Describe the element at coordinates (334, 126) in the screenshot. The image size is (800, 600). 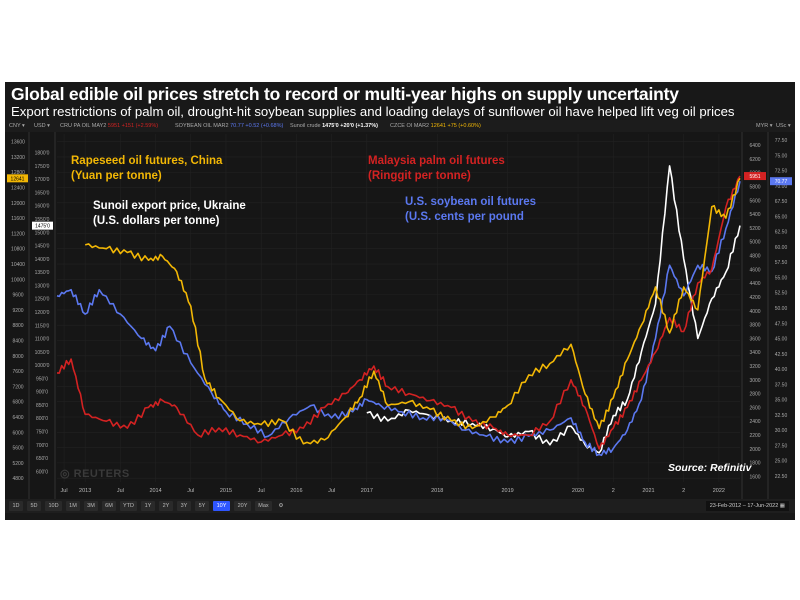
I see `instrument-sunoil: Sunoil crude 1475'0 +20'0 (+1.37%)` at that location.